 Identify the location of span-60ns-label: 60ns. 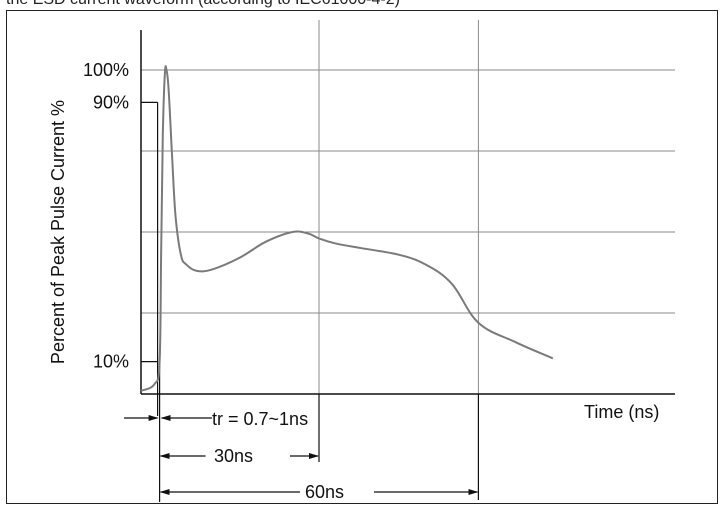
(324, 492).